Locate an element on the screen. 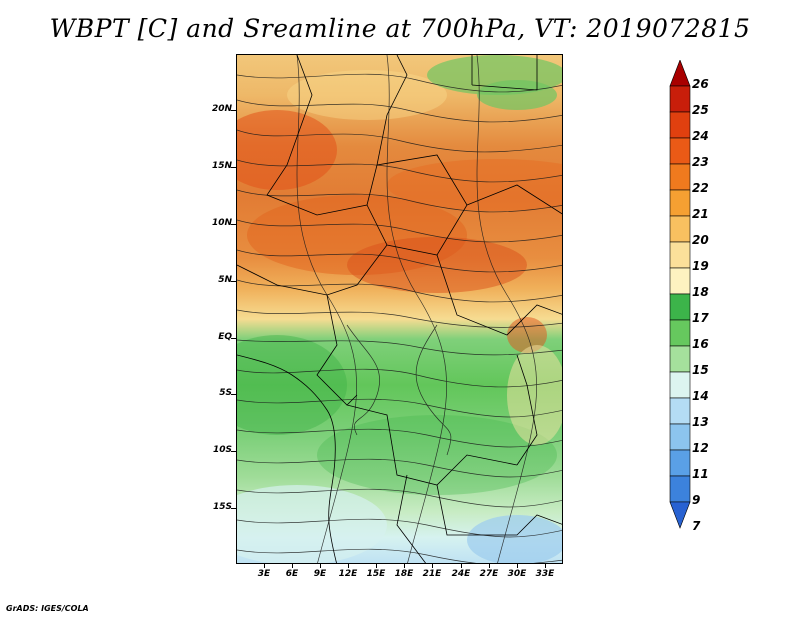 Image resolution: width=800 pixels, height=618 pixels. lon-label-30e: 30E is located at coordinates (517, 574).